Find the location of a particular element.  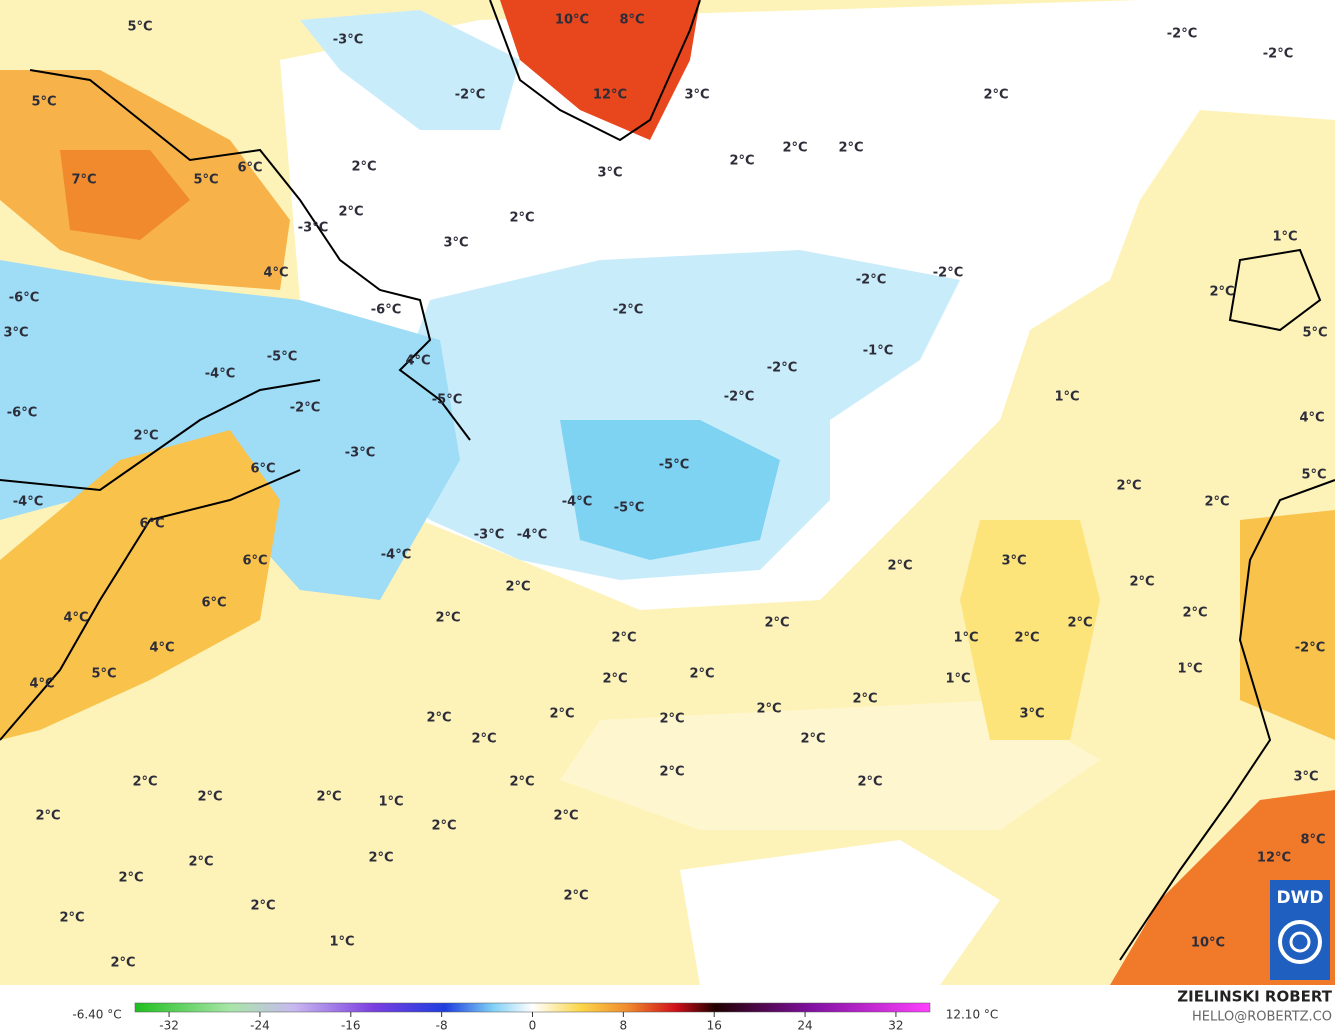

temperature-label: 6°C is located at coordinates (262, 469).